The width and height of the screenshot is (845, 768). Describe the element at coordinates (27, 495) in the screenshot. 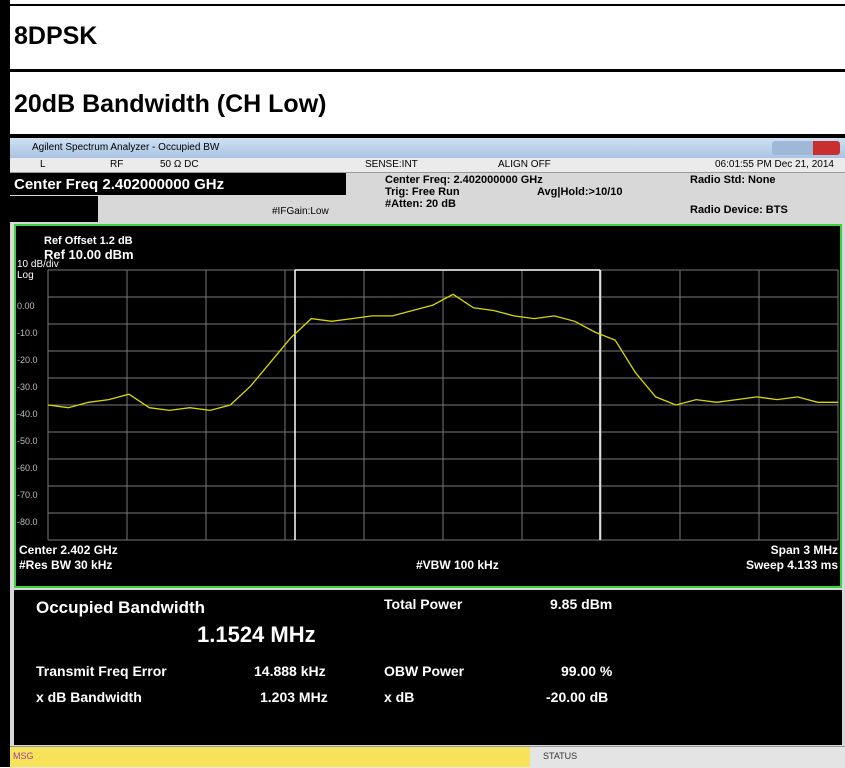

I see `y-tick-label: -70.0` at that location.